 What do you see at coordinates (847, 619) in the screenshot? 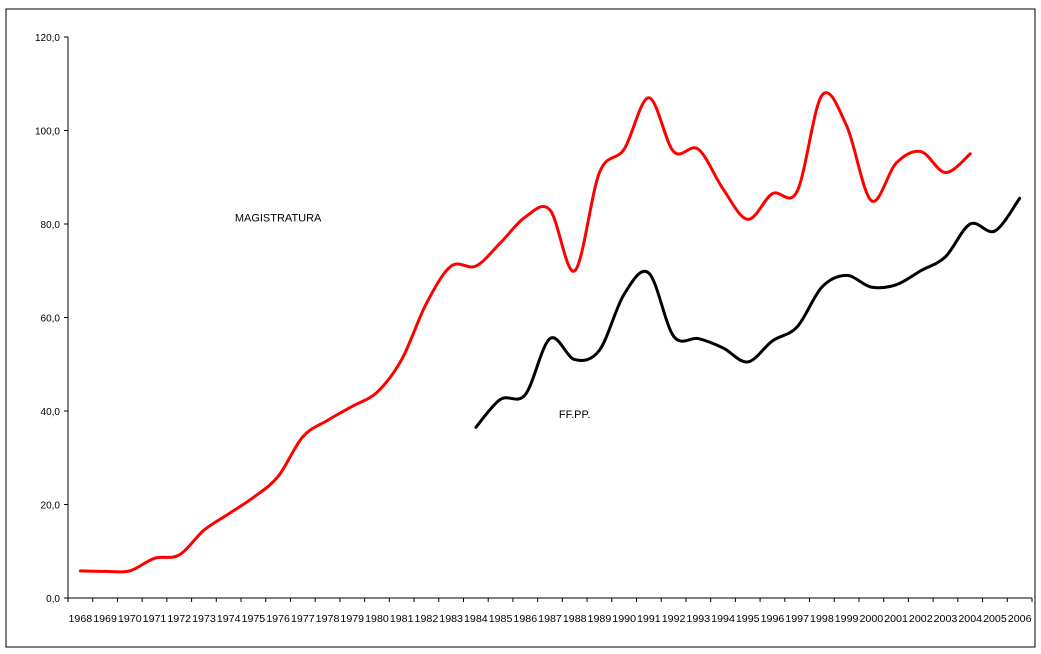
I see `x-tick-label: 1999` at bounding box center [847, 619].